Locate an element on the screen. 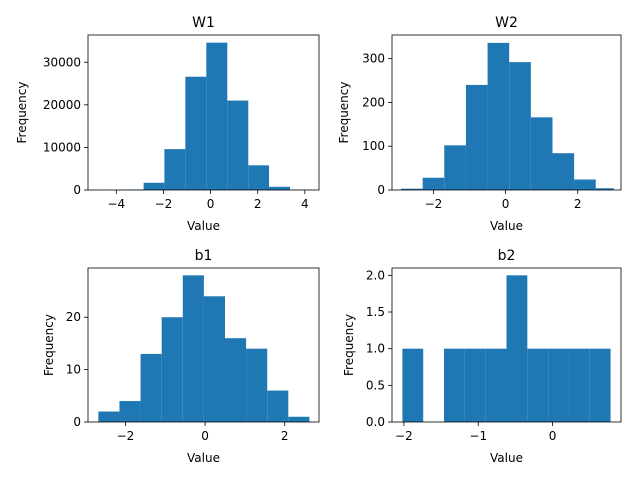  y-tick-label: 10 is located at coordinates (73, 370).